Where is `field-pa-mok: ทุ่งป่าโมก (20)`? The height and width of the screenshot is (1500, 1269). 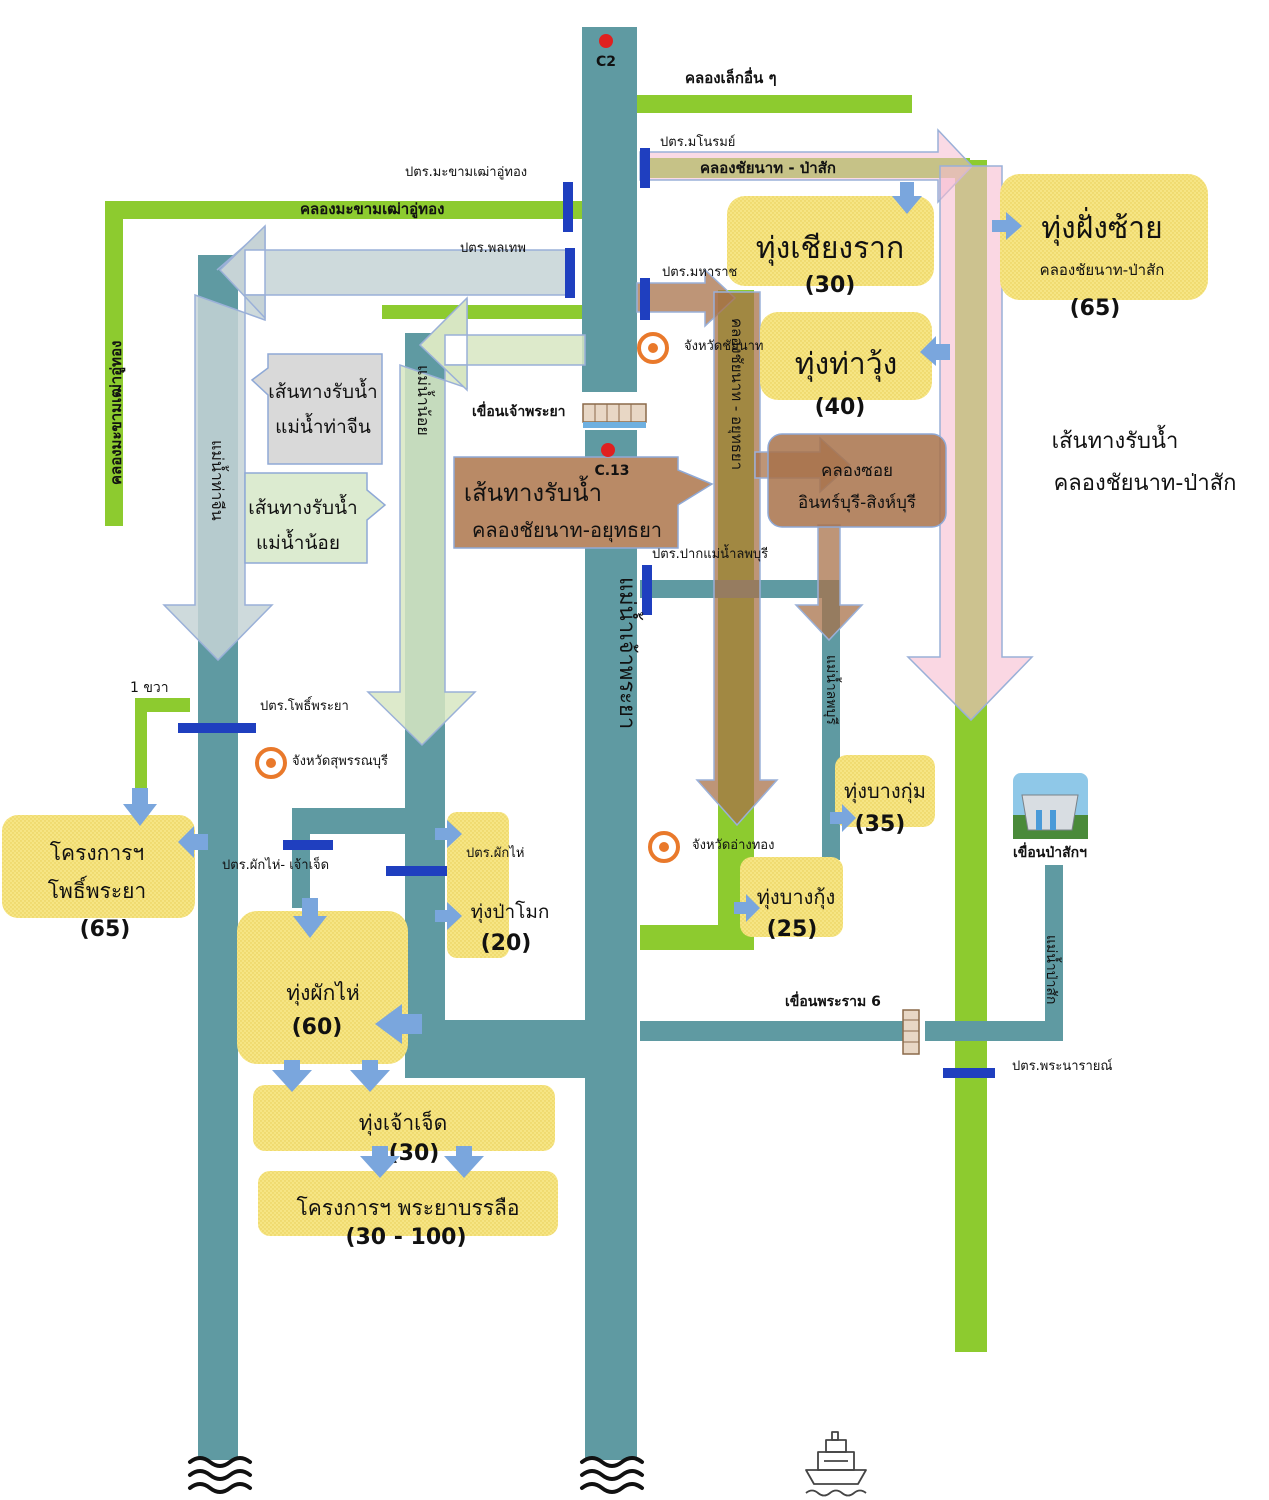 field-pa-mok: ทุ่งป่าโมก (20) is located at coordinates (498, 885).